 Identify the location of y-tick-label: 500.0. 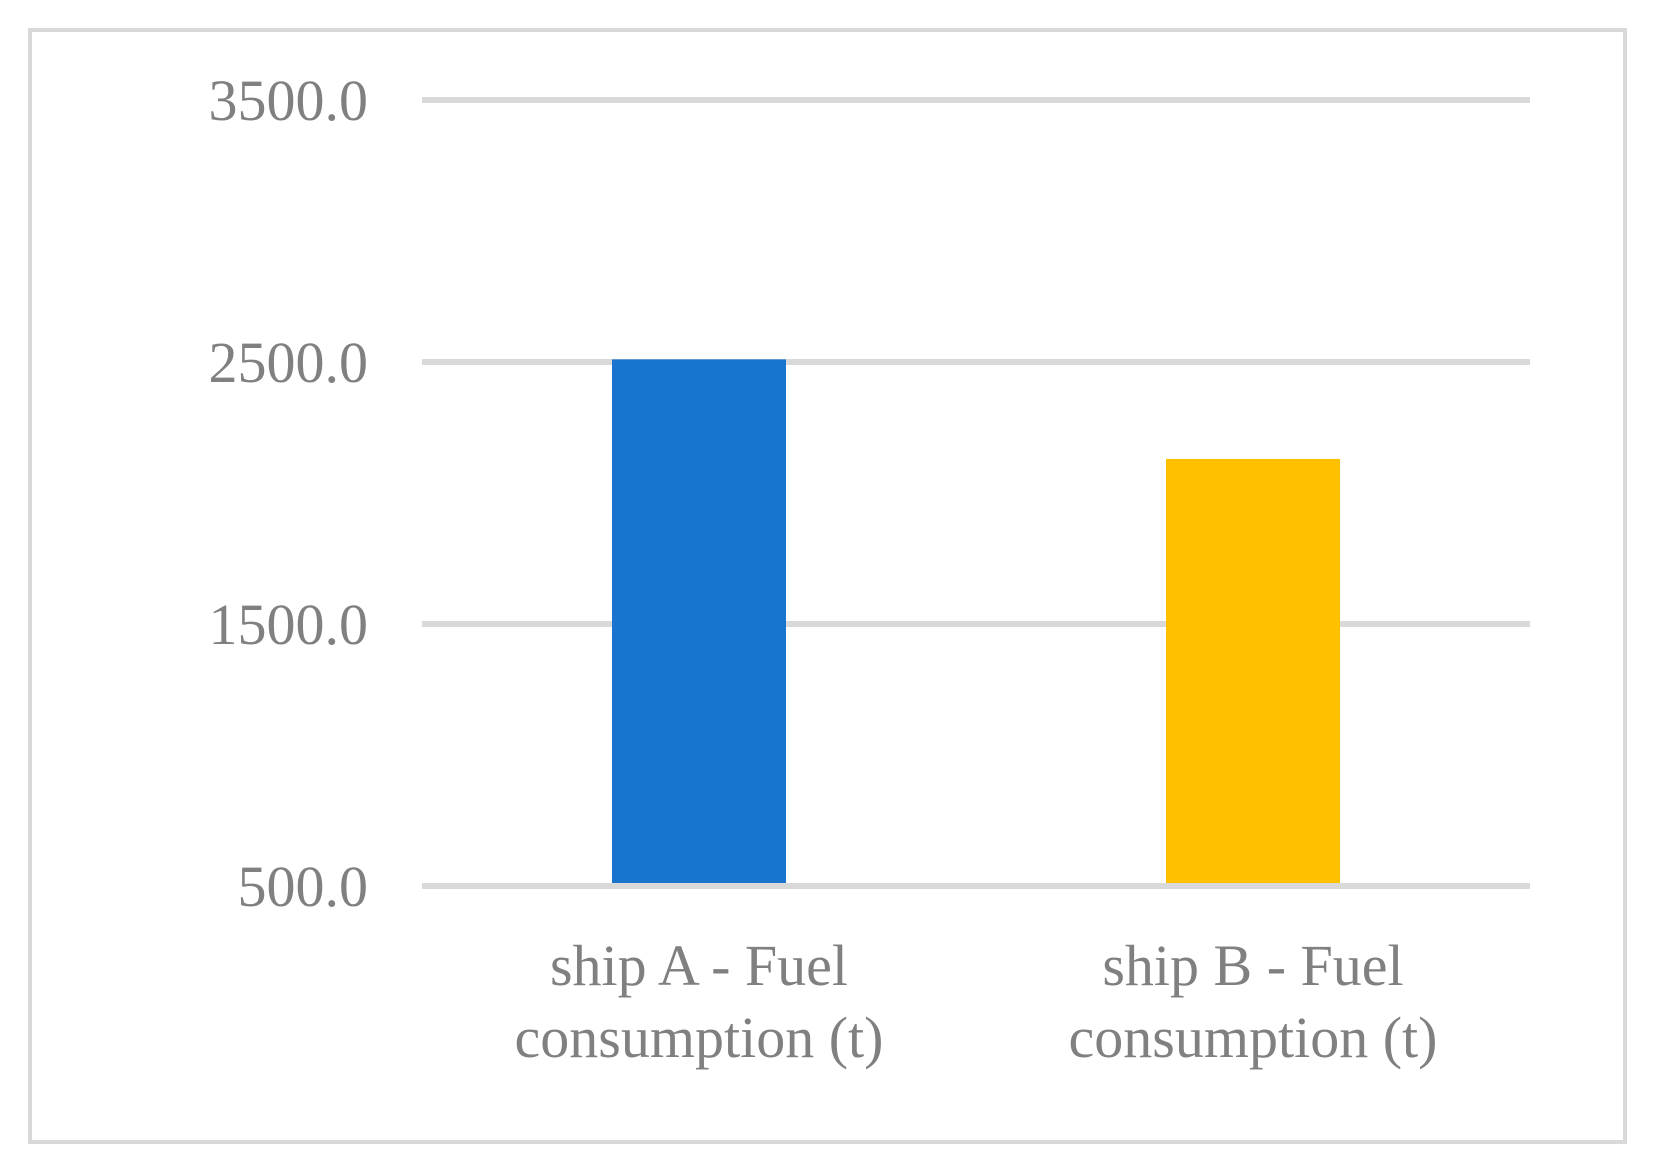
(303, 886).